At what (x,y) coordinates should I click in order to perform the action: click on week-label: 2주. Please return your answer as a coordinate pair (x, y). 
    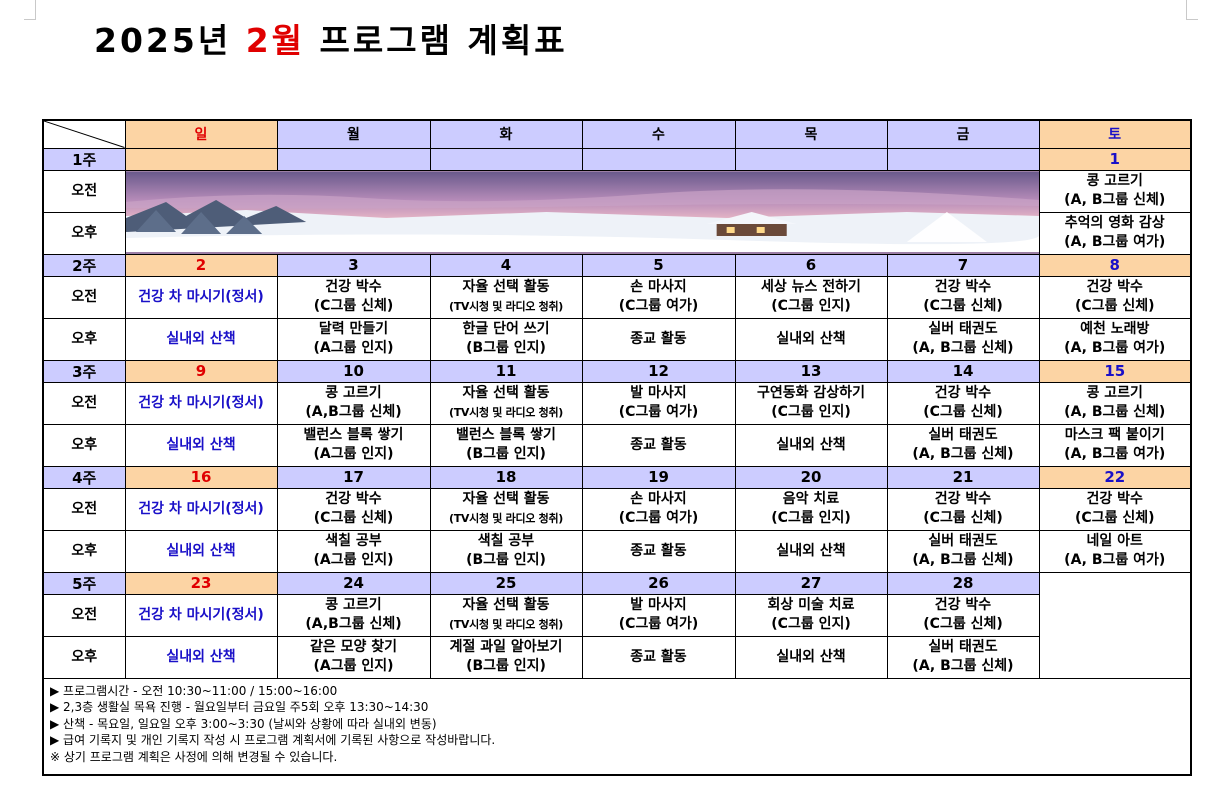
    Looking at the image, I should click on (84, 265).